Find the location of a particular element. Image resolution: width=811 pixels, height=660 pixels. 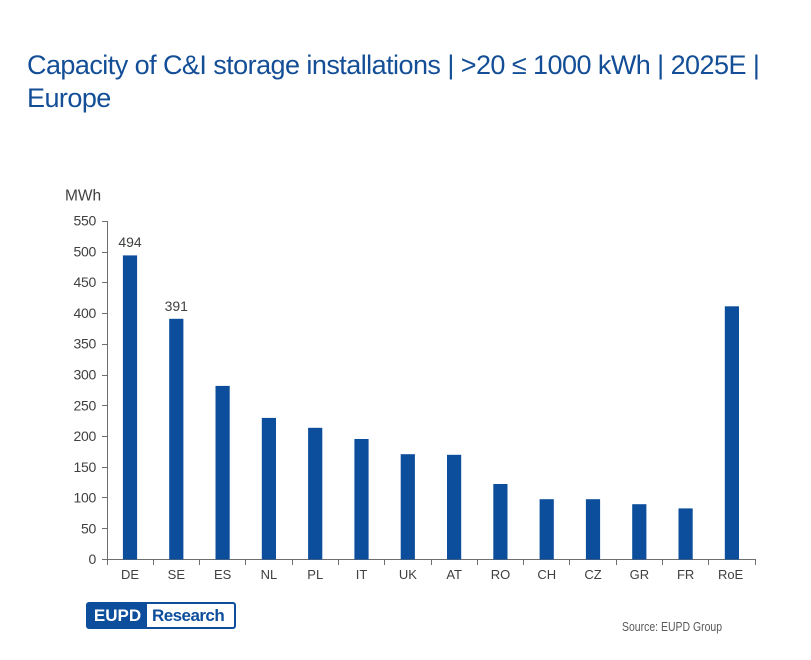

svg-text: DE is located at coordinates (130, 574).